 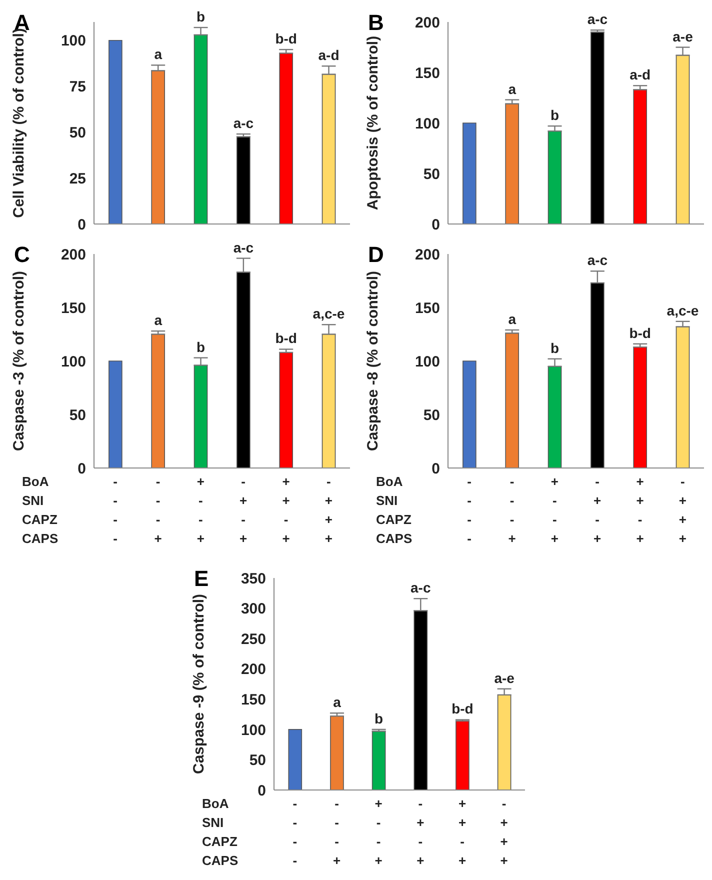 What do you see at coordinates (640, 74) in the screenshot?
I see `data-label: a-d` at bounding box center [640, 74].